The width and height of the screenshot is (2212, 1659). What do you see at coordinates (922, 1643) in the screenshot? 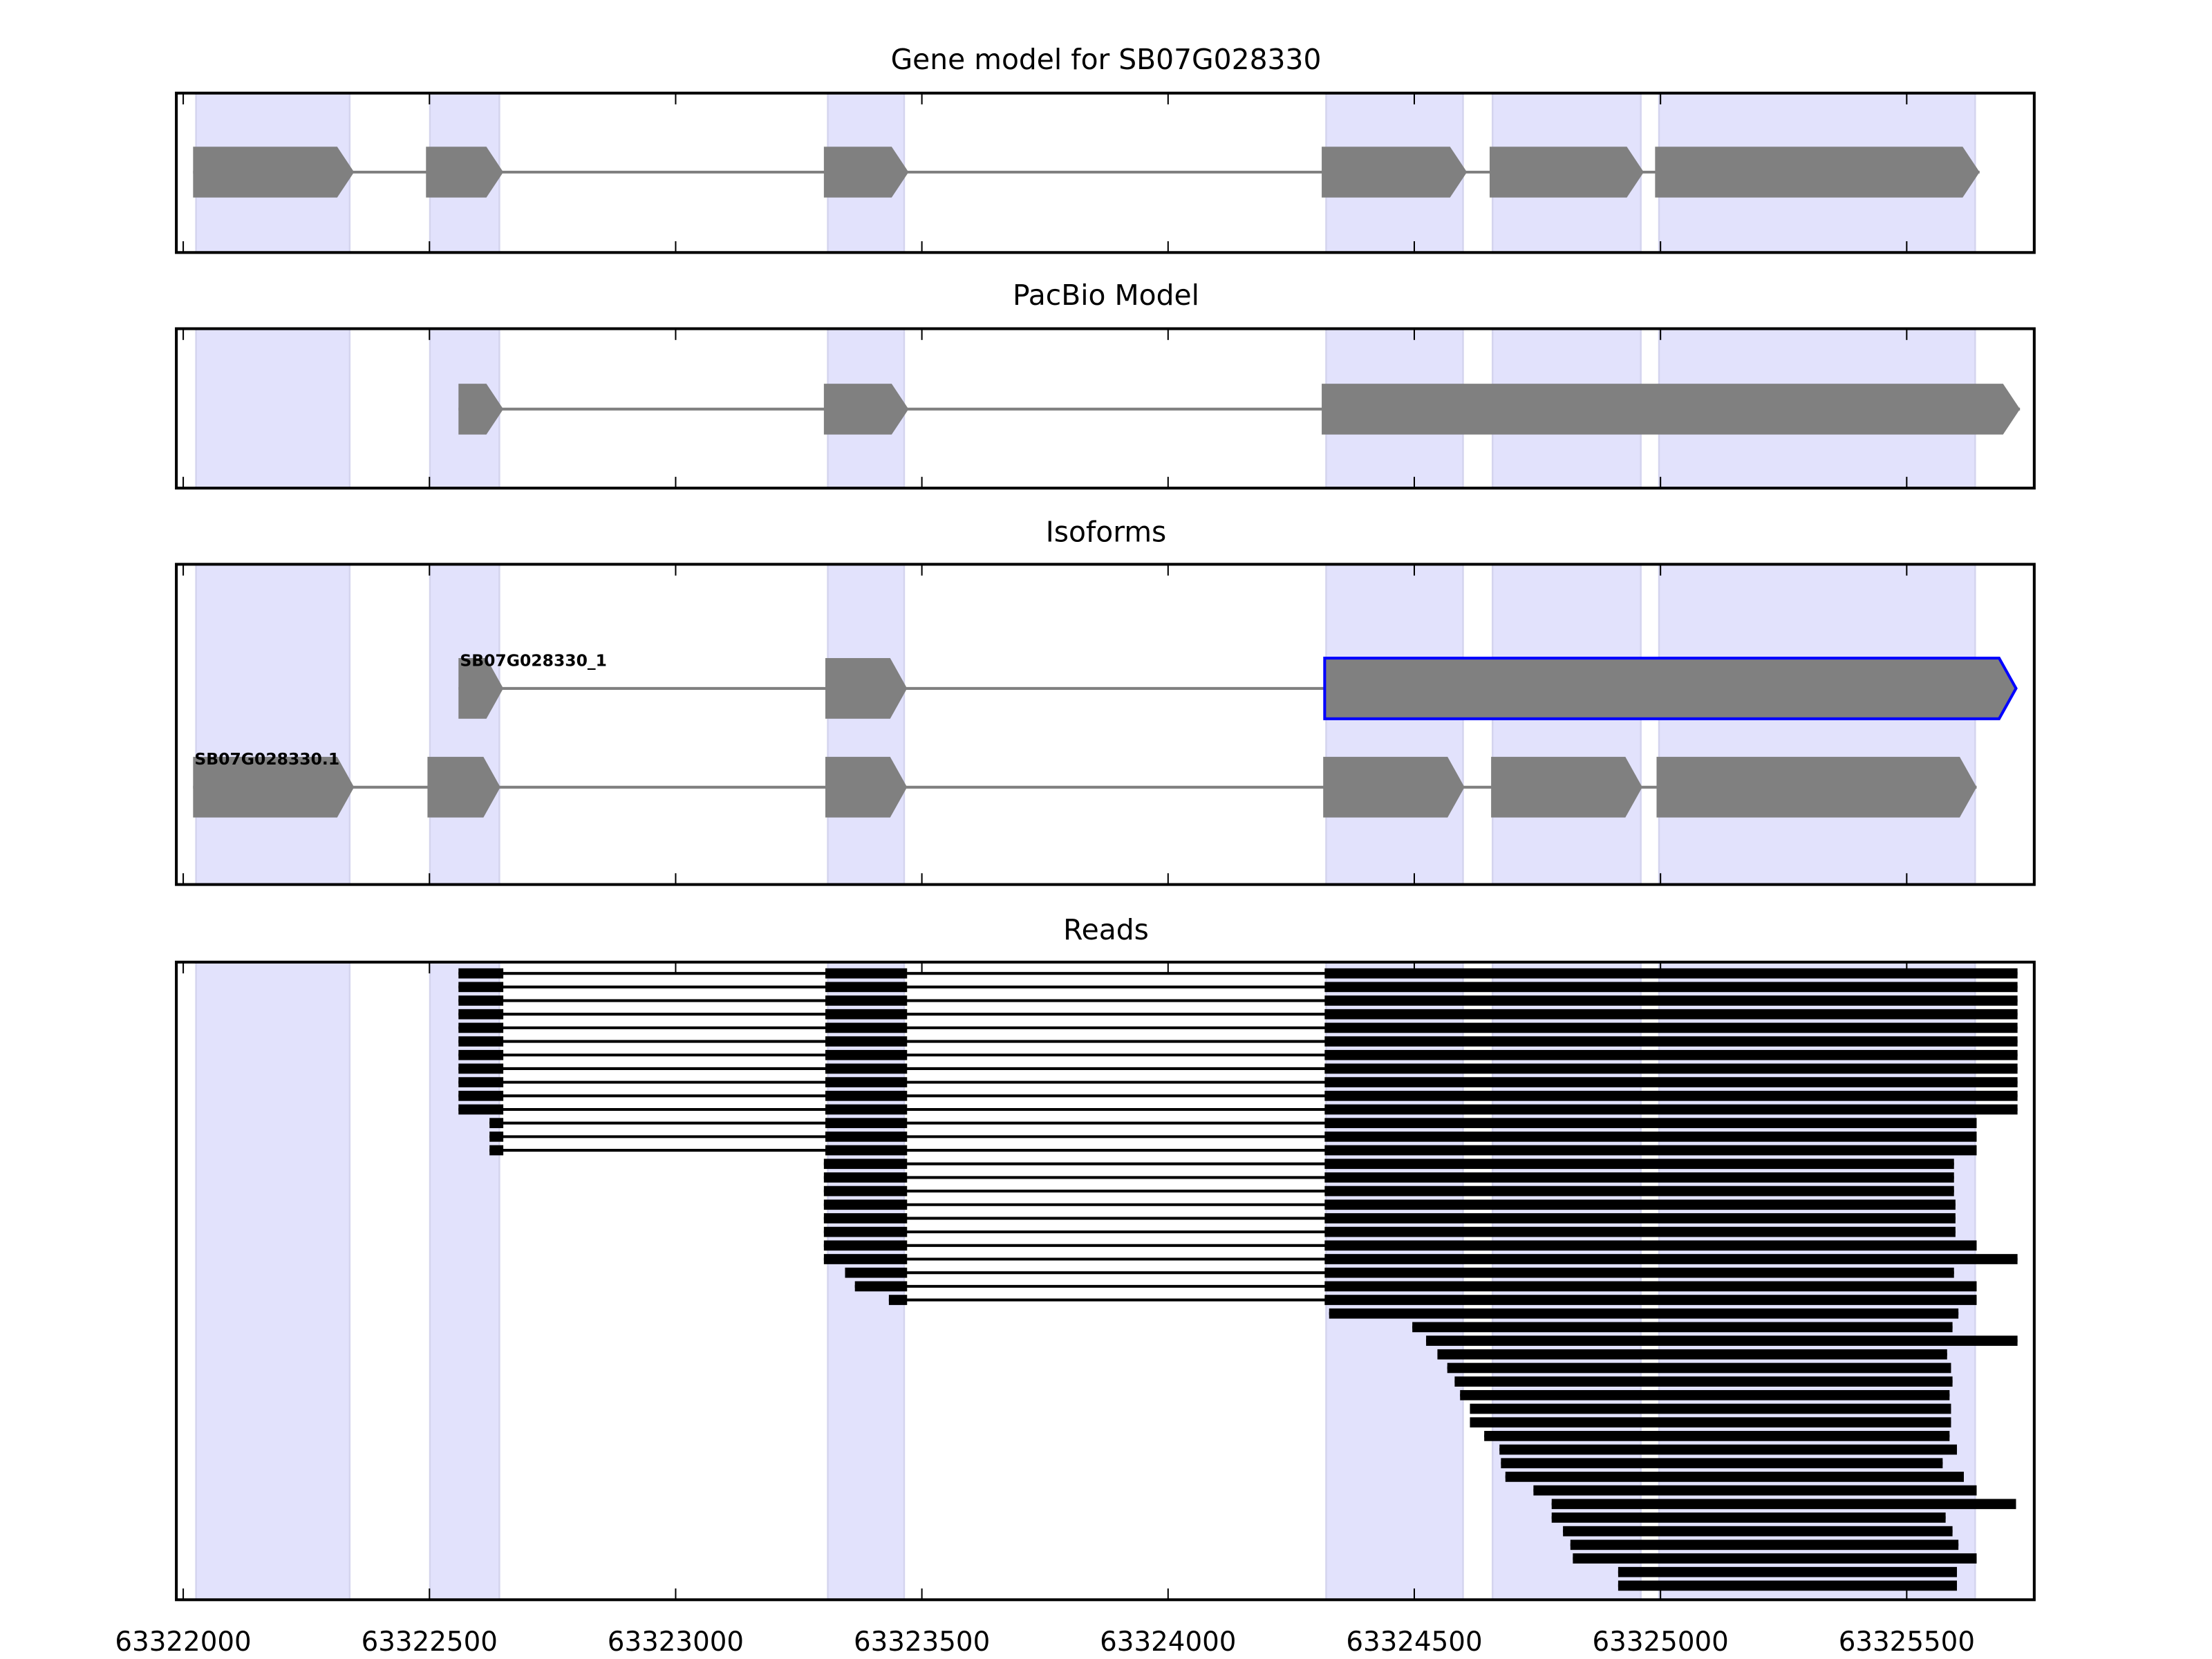
I see `x-tick-label: 63323500` at bounding box center [922, 1643].